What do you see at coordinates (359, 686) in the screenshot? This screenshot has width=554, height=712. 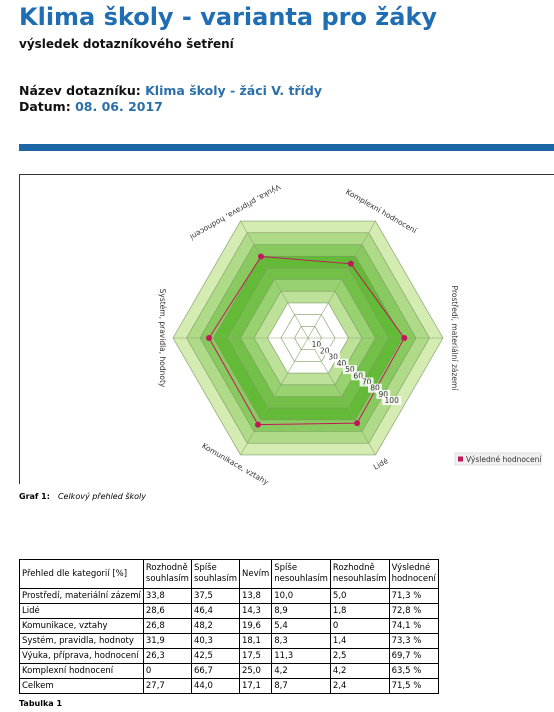 I see `table-cell: 2,4` at bounding box center [359, 686].